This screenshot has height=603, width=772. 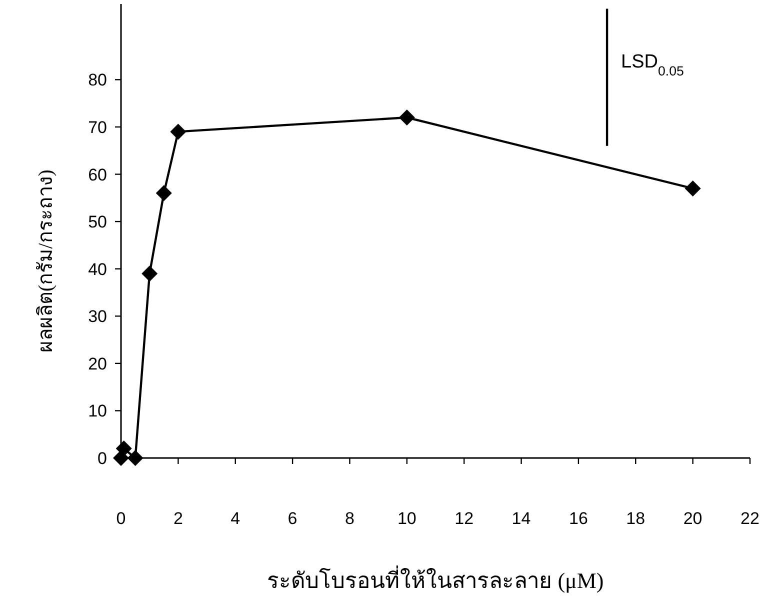 What do you see at coordinates (97, 127) in the screenshot?
I see `y-tick-label: 70` at bounding box center [97, 127].